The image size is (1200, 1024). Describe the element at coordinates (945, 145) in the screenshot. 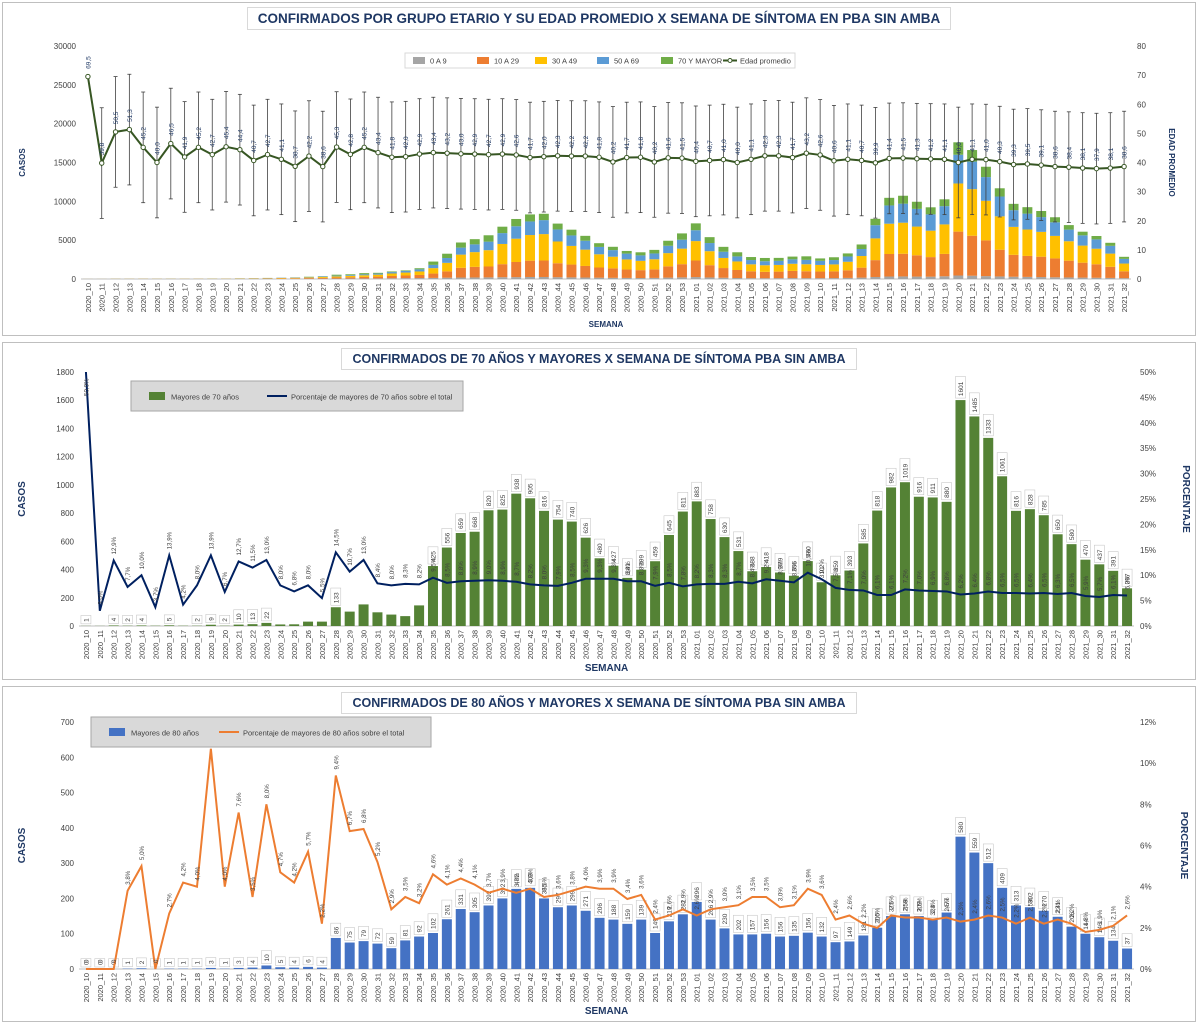

I see `data-label: 41,1` at that location.